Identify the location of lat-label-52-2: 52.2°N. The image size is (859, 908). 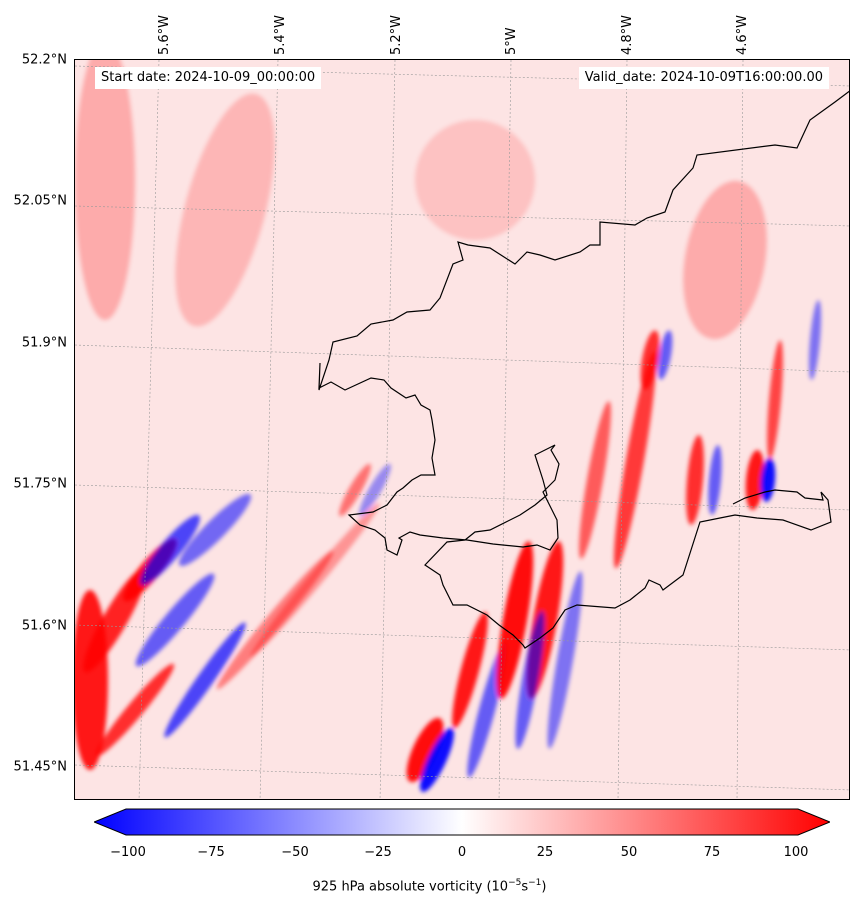
(44, 60).